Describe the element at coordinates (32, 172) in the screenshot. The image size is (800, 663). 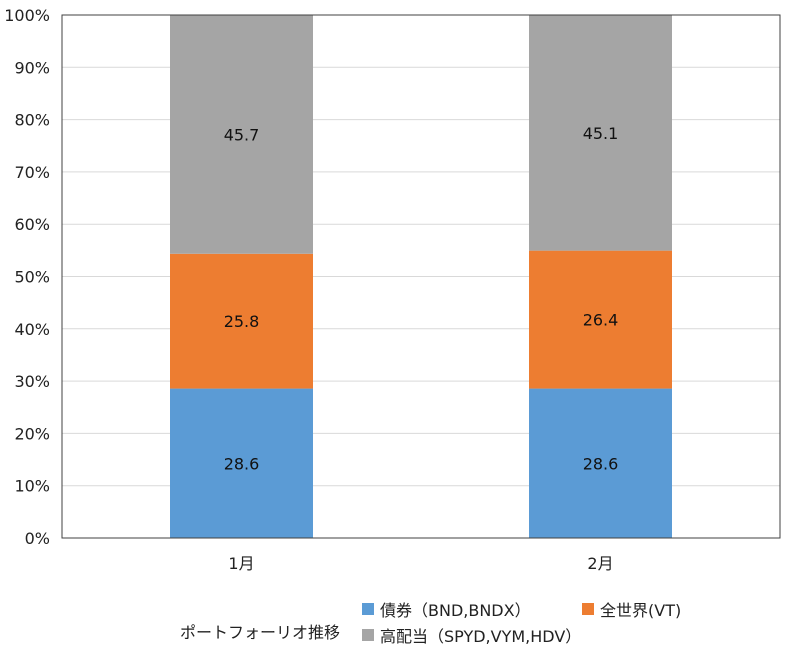
I see `y-tick-label: 70%` at that location.